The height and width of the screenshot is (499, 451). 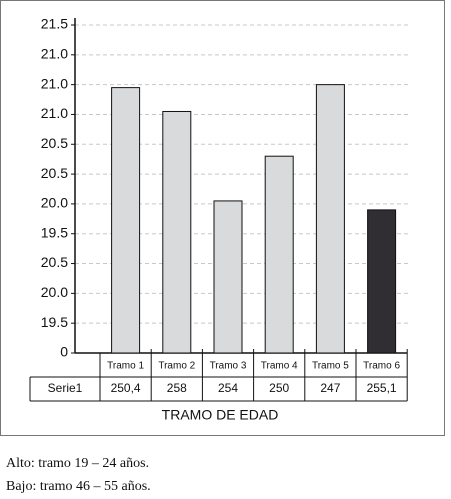 What do you see at coordinates (381, 366) in the screenshot?
I see `x-tick-label: Tramo 6` at bounding box center [381, 366].